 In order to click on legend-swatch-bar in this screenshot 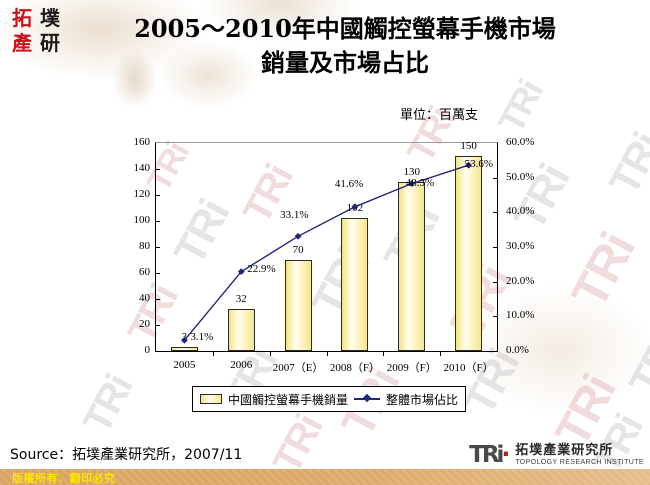, I will do `click(211, 399)`.